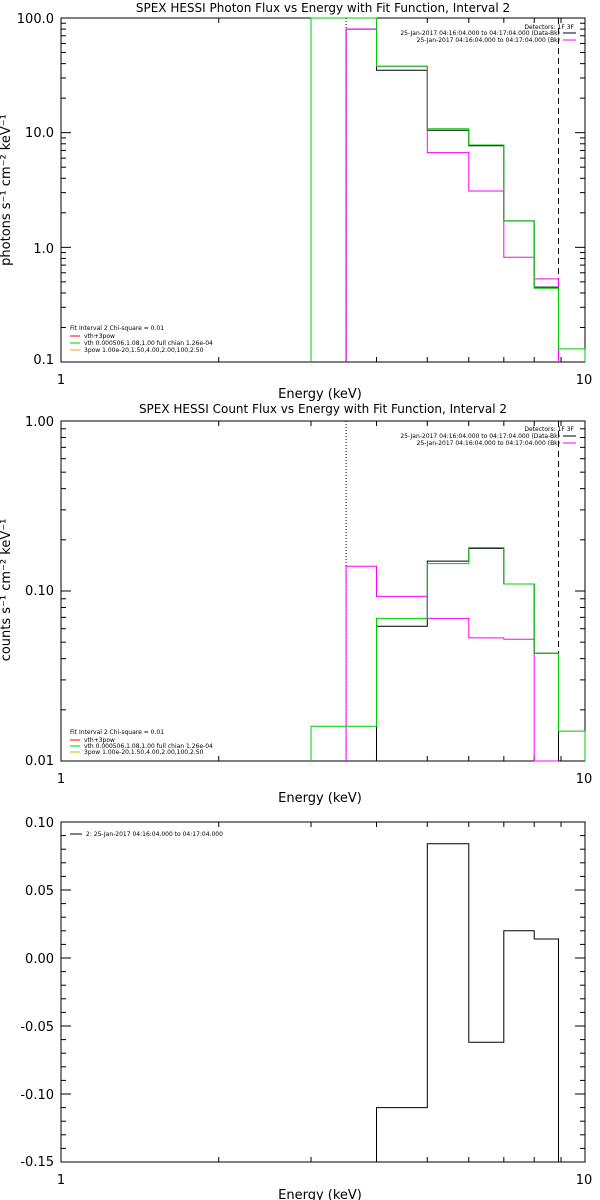 Image resolution: width=600 pixels, height=1200 pixels. Describe the element at coordinates (320, 798) in the screenshot. I see `count-flux-xlabel: Energy (keV)` at that location.